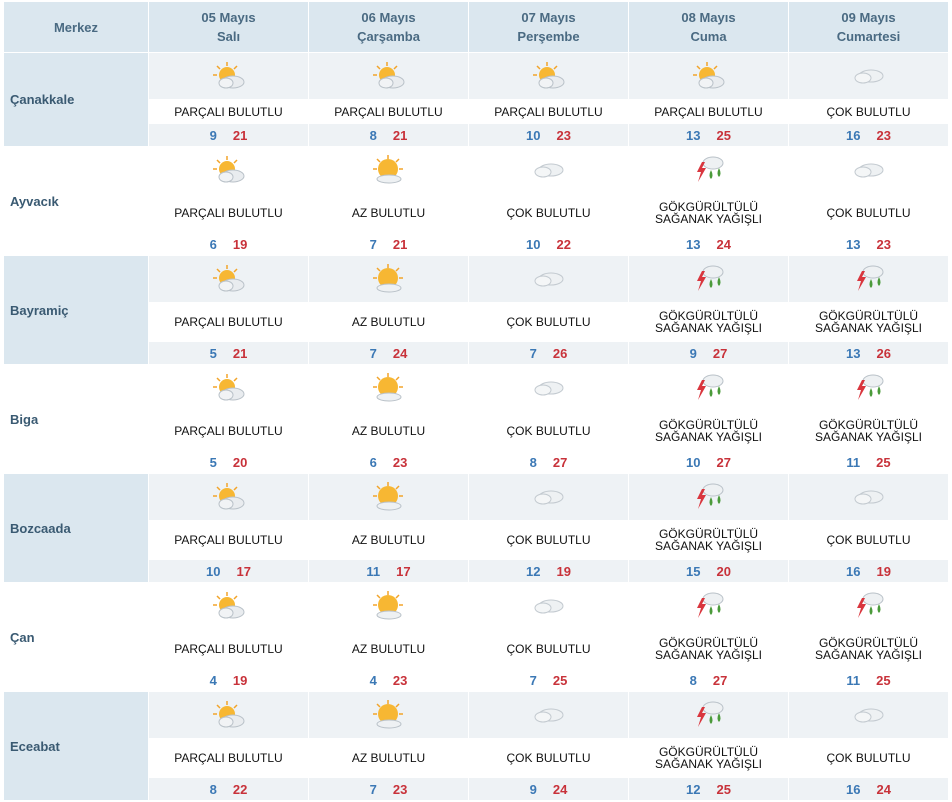 Image resolution: width=952 pixels, height=802 pixels. What do you see at coordinates (548, 789) in the screenshot?
I see `temperature-range: 9 24` at bounding box center [548, 789].